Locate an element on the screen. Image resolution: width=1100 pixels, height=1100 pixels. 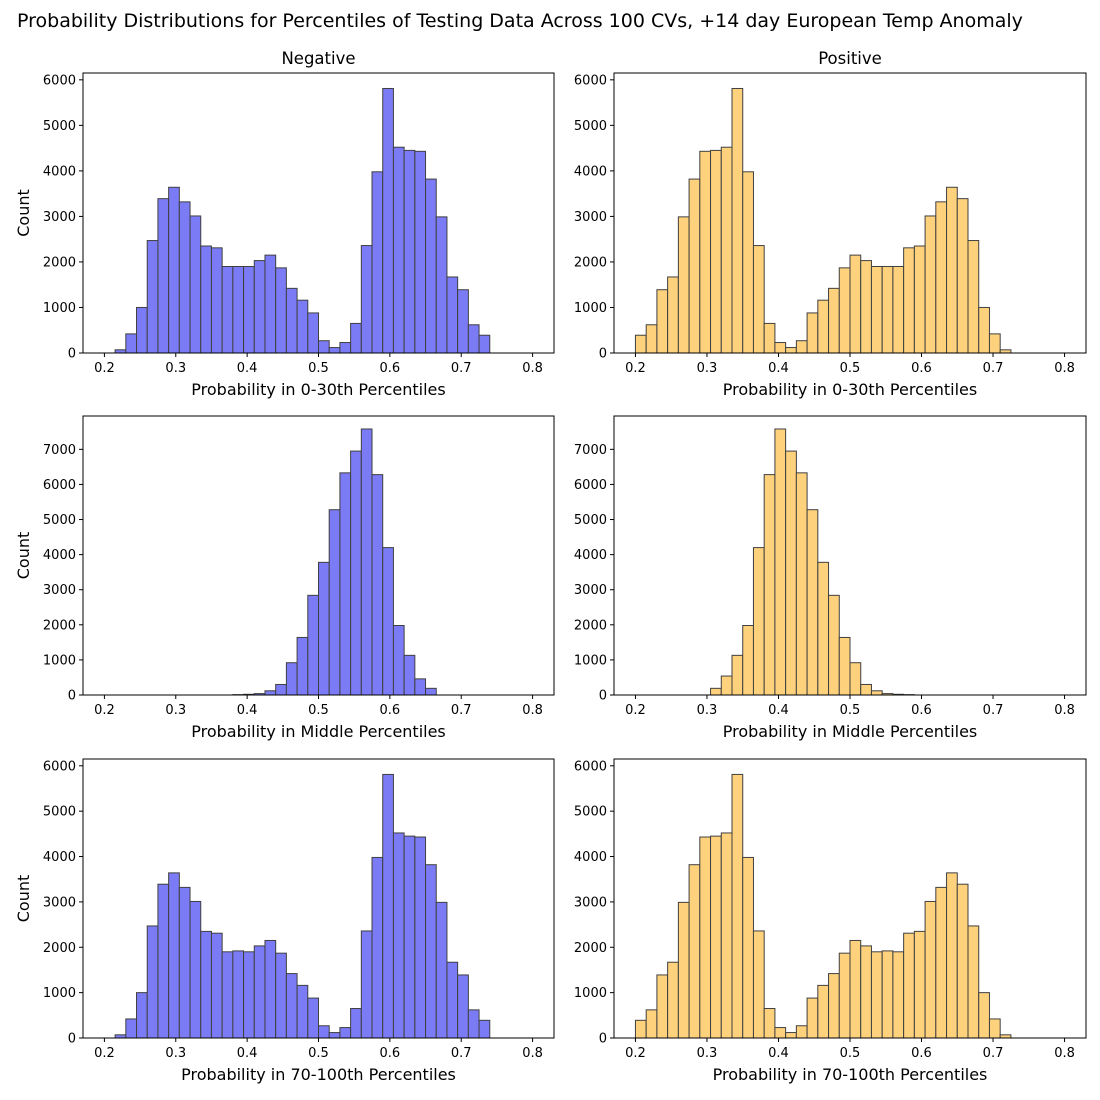
panel-title: Negative is located at coordinates (318, 58).